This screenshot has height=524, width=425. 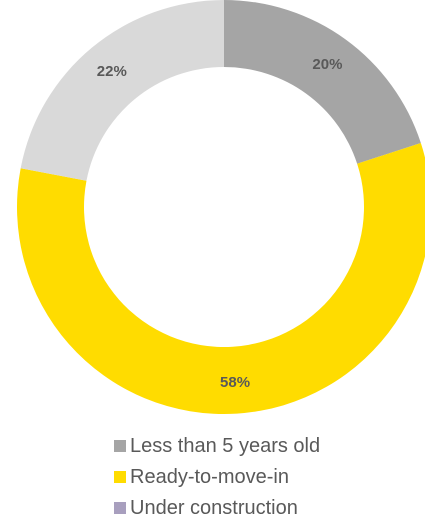 What do you see at coordinates (225, 445) in the screenshot?
I see `legend-label: Less than 5 years old` at bounding box center [225, 445].